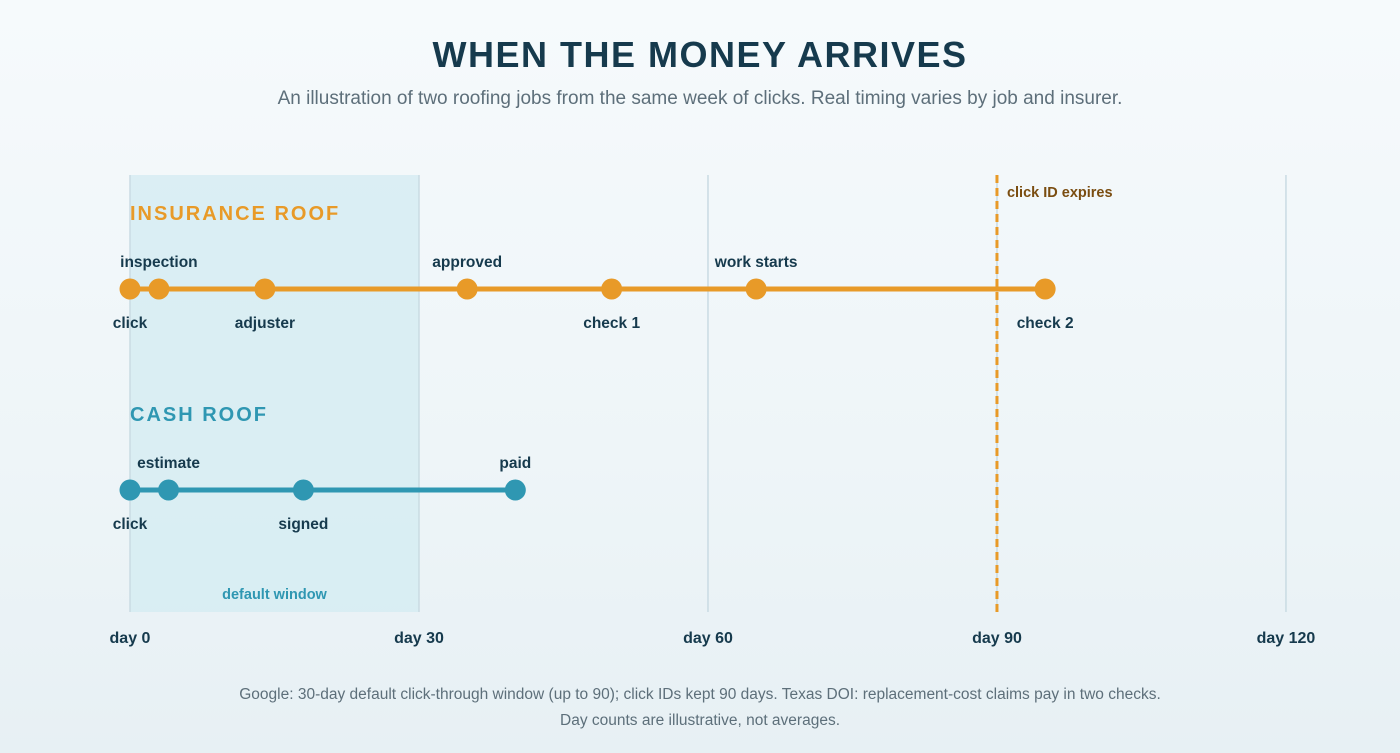  Describe the element at coordinates (997, 638) in the screenshot. I see `tick-label-day-90: day 90` at that location.